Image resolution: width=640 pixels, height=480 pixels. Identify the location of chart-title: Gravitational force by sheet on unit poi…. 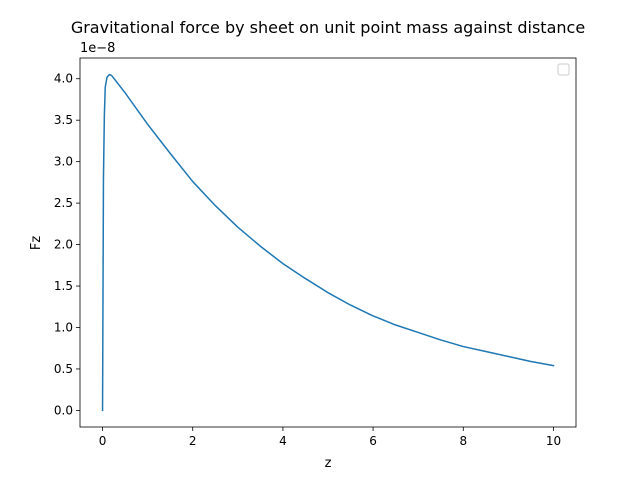
(328, 27).